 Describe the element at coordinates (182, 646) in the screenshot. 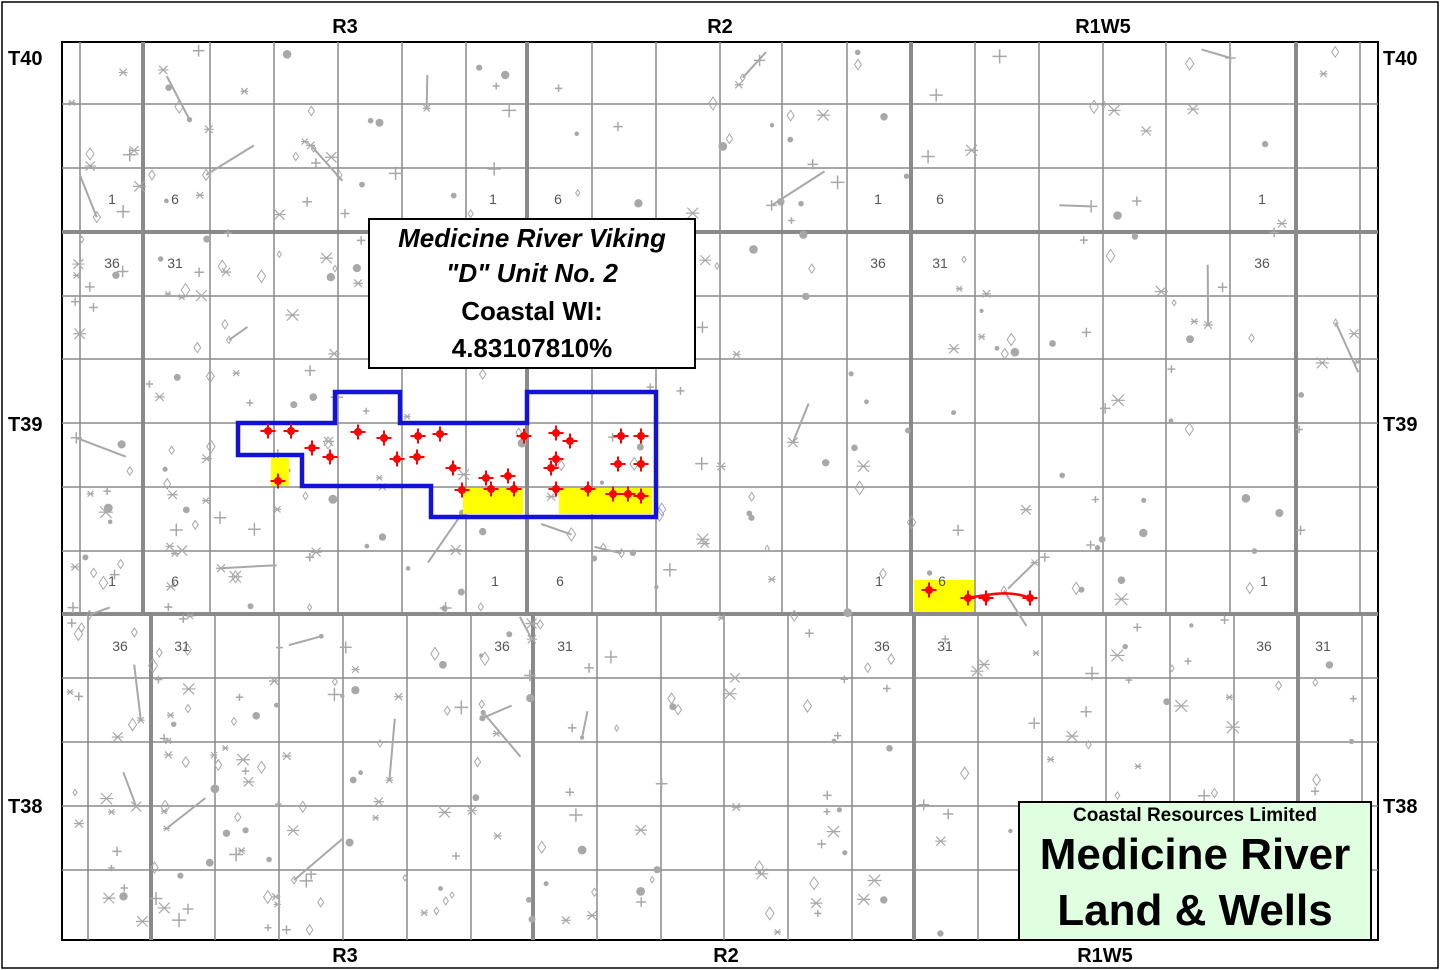

I see `section-number: 31` at that location.